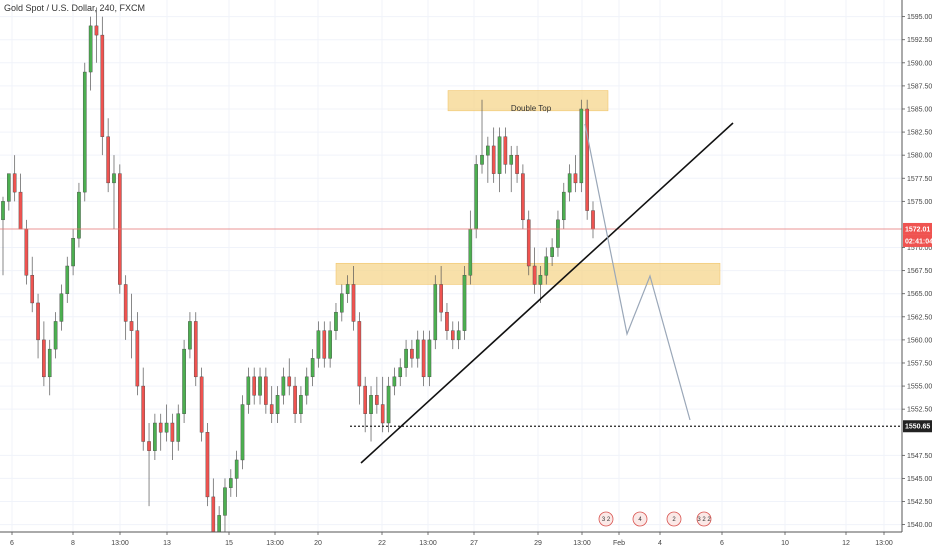 The width and height of the screenshot is (932, 555). What do you see at coordinates (466, 541) in the screenshot?
I see `time-axis` at bounding box center [466, 541].